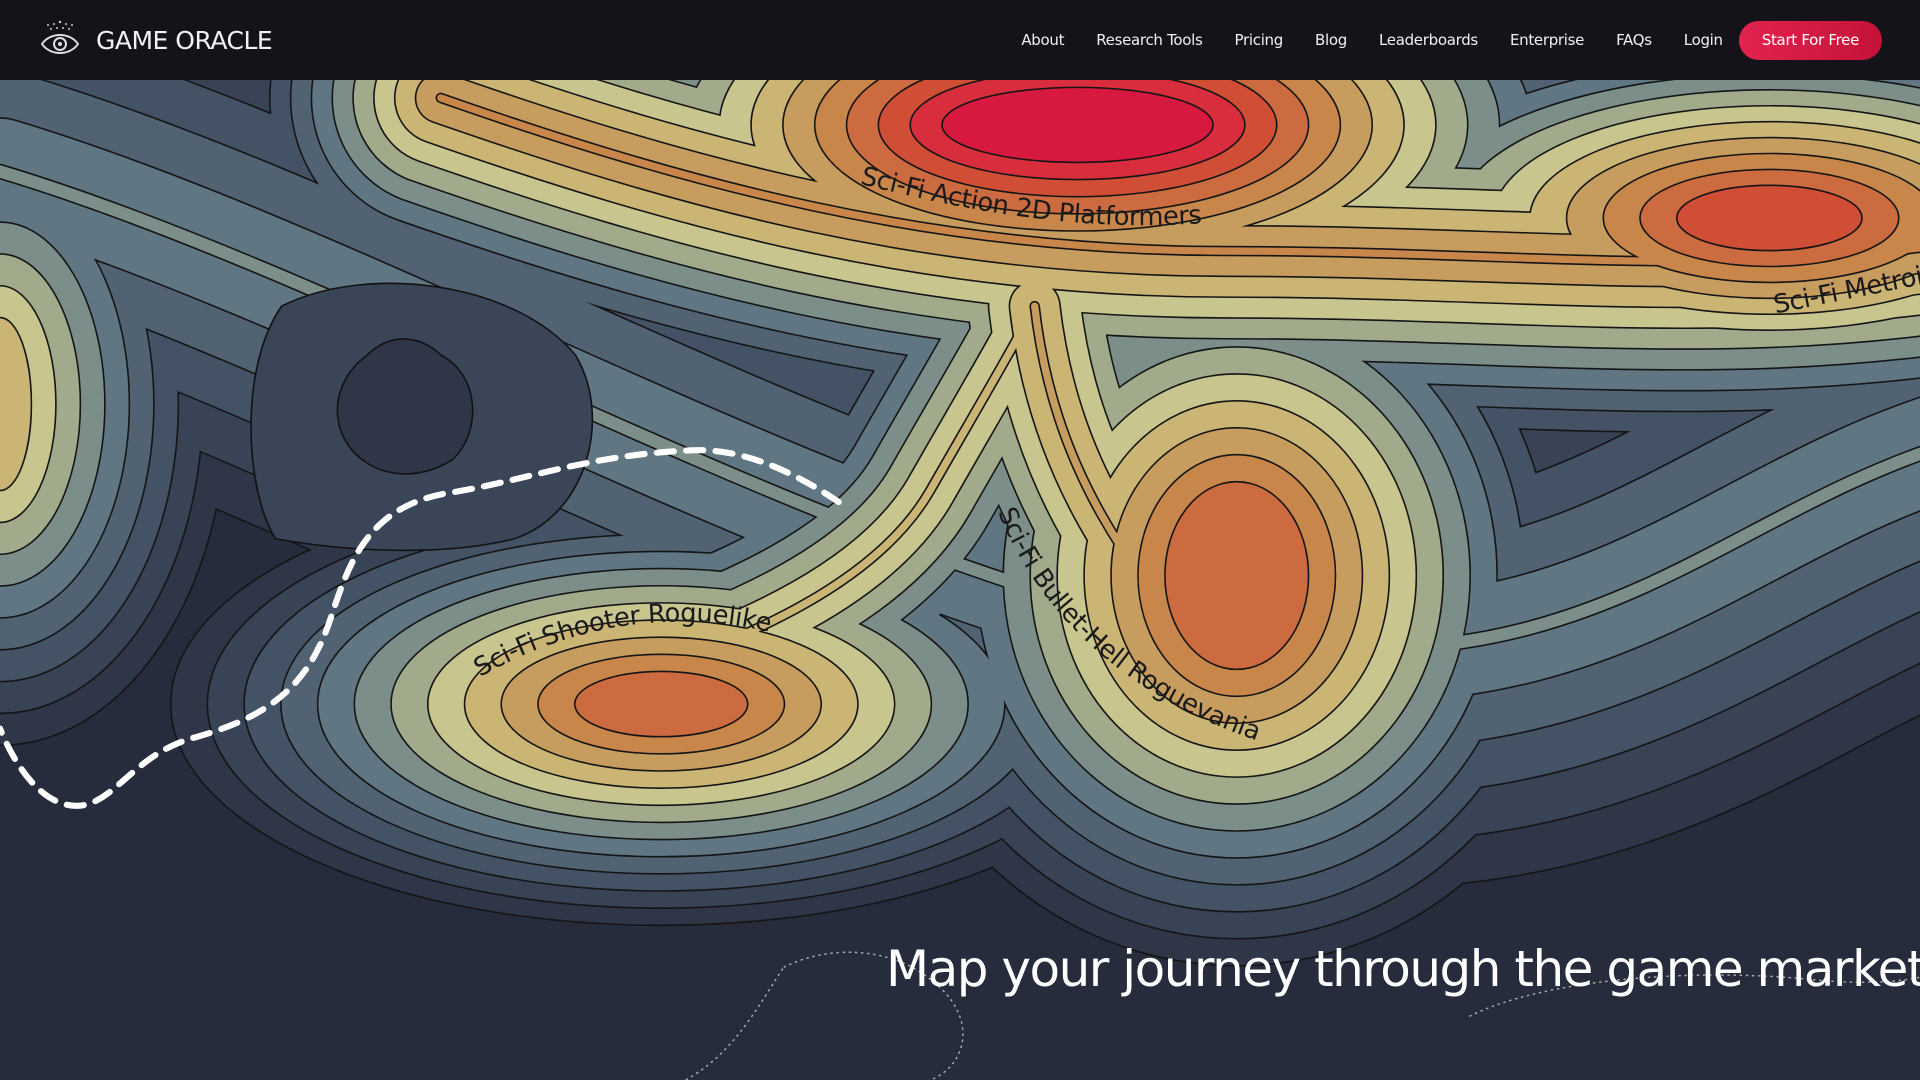 This screenshot has height=1080, width=1920. Describe the element at coordinates (1331, 40) in the screenshot. I see `nav-blog: Blog` at that location.